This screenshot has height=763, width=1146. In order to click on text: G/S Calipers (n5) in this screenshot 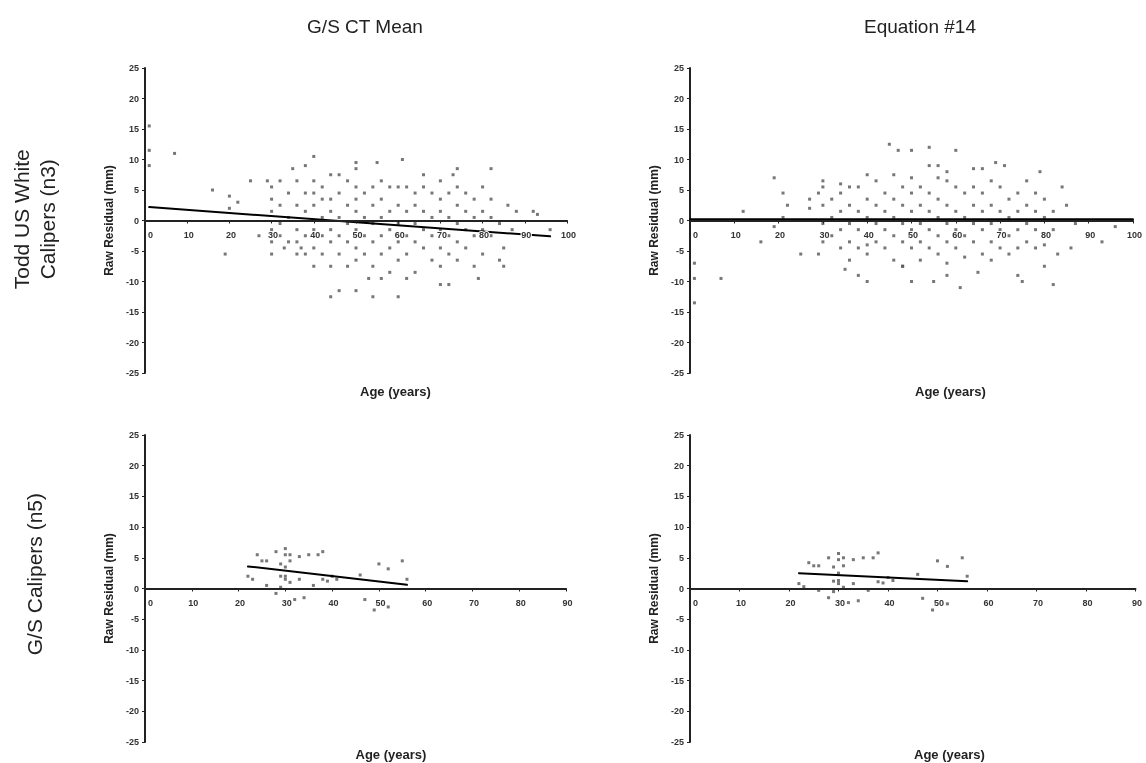, I will do `click(34, 574)`.